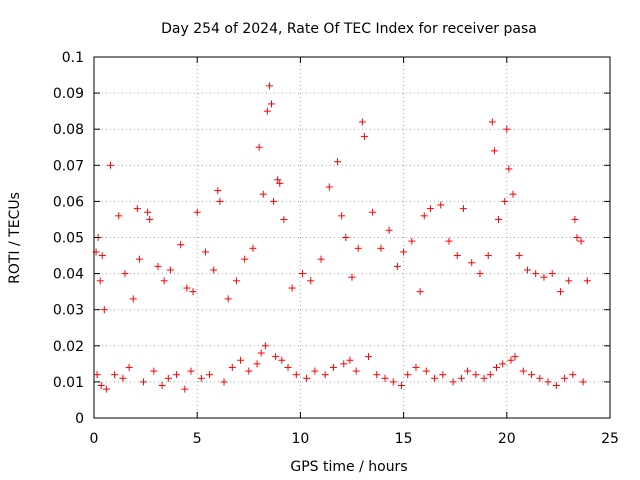 The width and height of the screenshot is (640, 480). Describe the element at coordinates (354, 439) in the screenshot. I see `x-tick-labels: 0 5 10 15 20 25` at that location.